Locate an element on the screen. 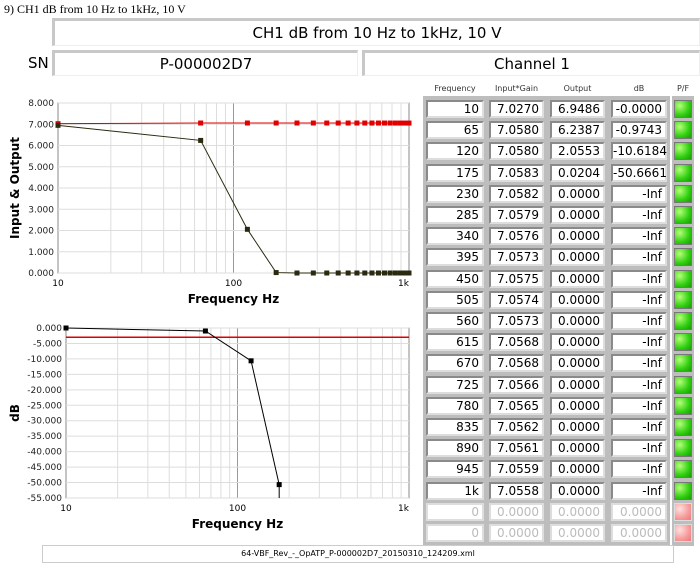 This screenshot has height=572, width=700. sn-label: SN is located at coordinates (38, 63).